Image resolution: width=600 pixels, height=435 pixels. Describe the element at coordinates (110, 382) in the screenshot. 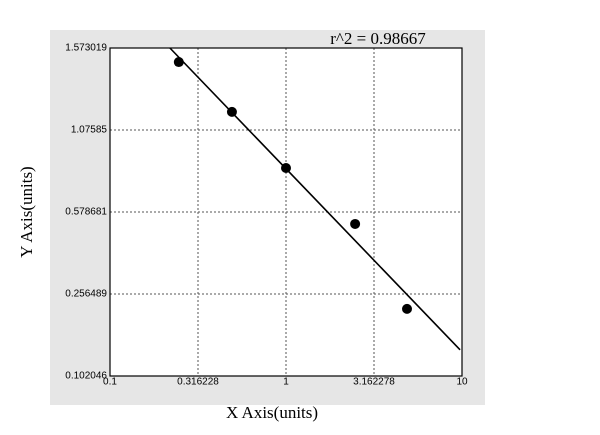

I see `x-tick-label: 0.1` at that location.